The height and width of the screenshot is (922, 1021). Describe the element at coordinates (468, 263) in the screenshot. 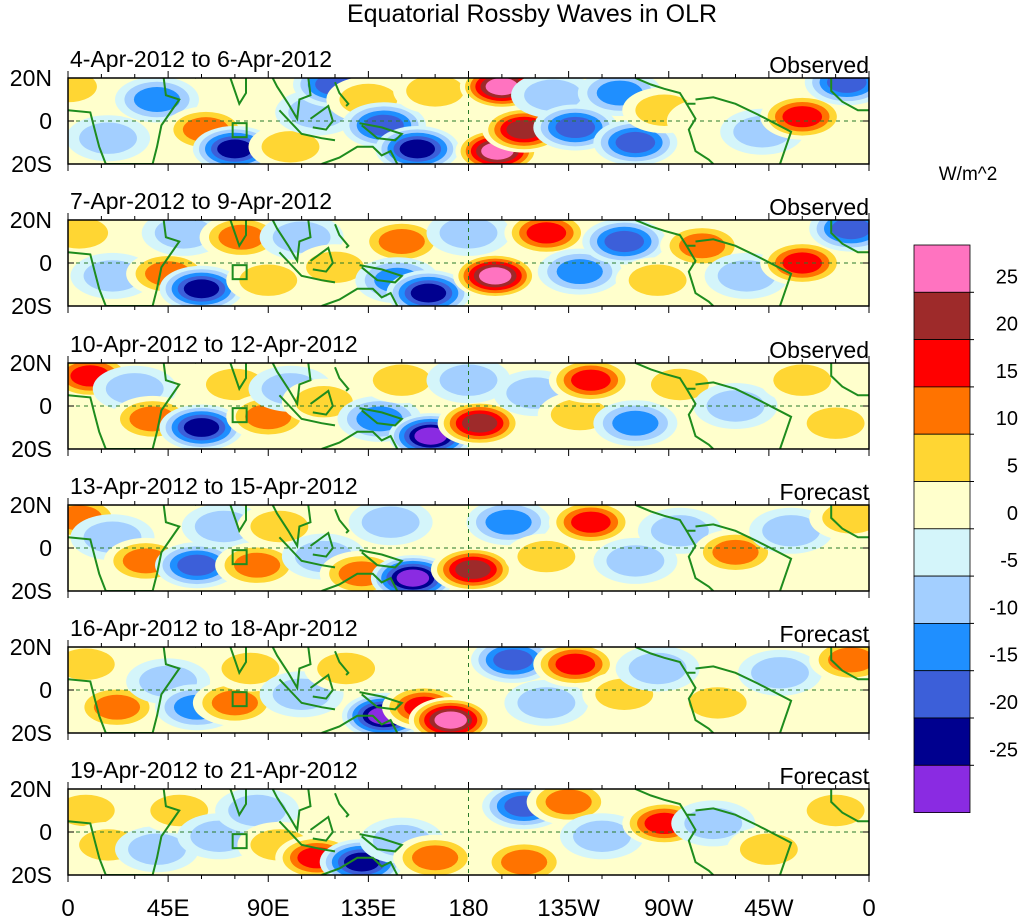

I see `olr-field` at that location.